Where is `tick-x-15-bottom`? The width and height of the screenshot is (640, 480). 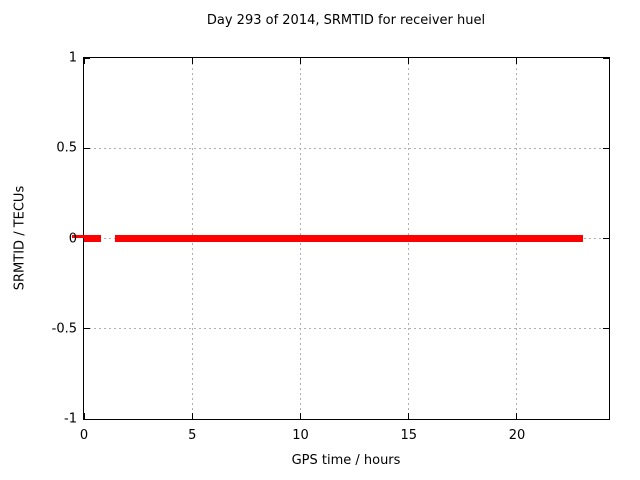 tick-x-15-bottom is located at coordinates (409, 416).